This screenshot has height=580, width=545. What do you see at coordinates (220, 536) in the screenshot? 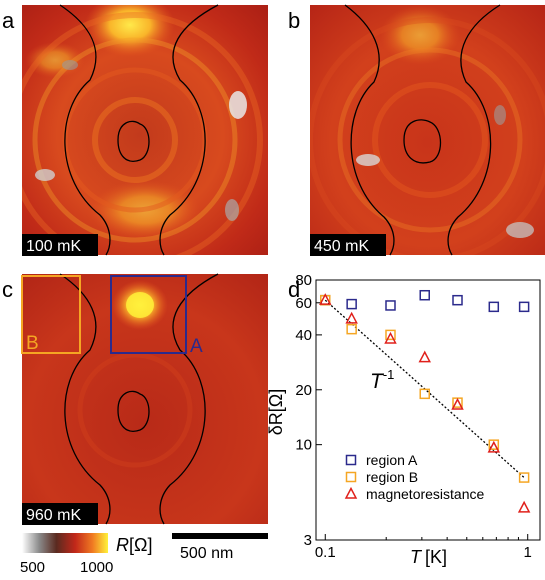
I see `scalebar-bar` at bounding box center [220, 536].